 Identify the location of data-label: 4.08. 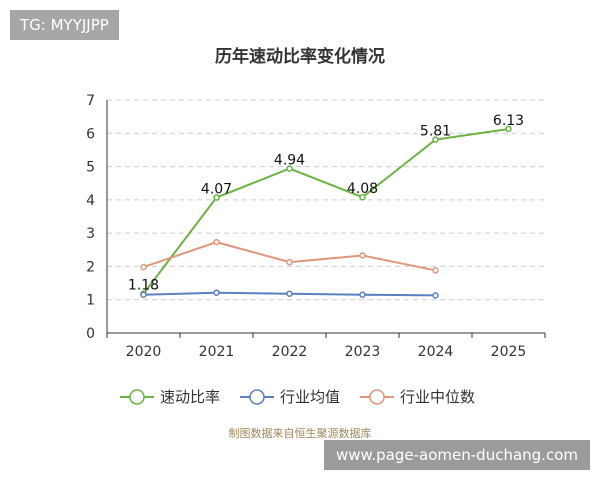
(362, 189).